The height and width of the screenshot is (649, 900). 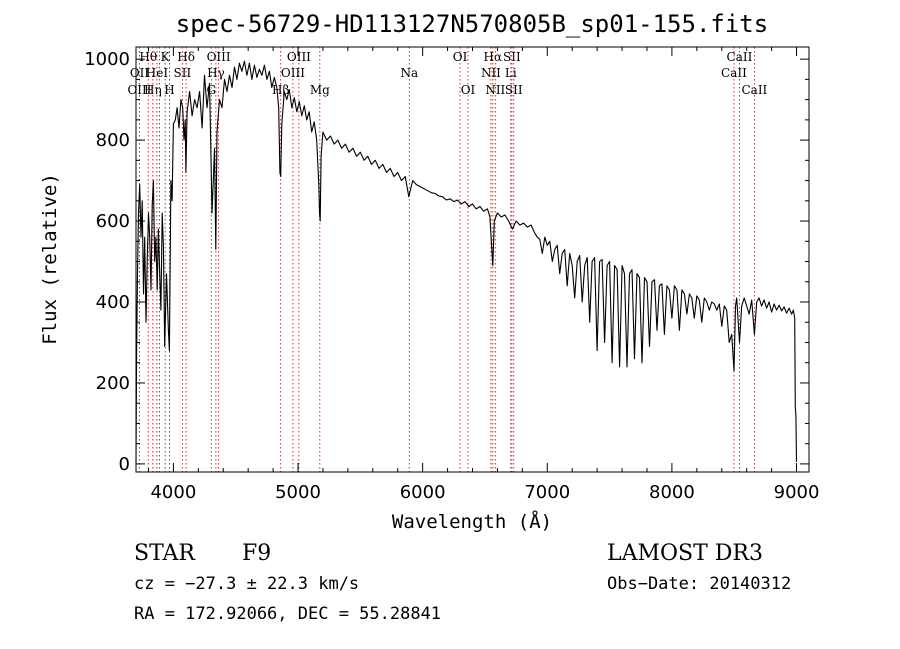 What do you see at coordinates (113, 383) in the screenshot?
I see `y-tick-label: 200` at bounding box center [113, 383].